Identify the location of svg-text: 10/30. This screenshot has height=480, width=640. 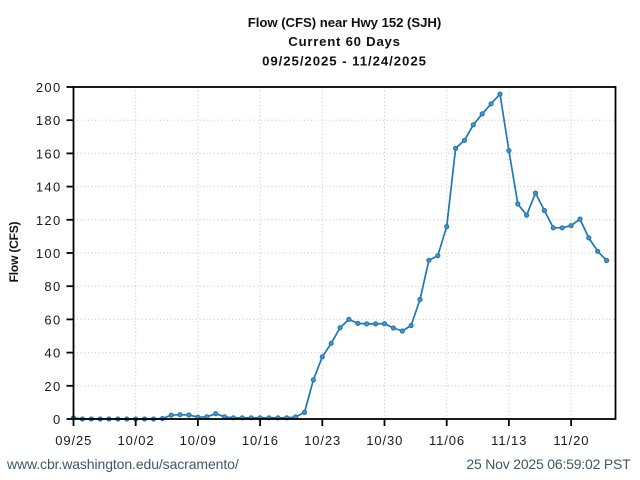
(384, 440).